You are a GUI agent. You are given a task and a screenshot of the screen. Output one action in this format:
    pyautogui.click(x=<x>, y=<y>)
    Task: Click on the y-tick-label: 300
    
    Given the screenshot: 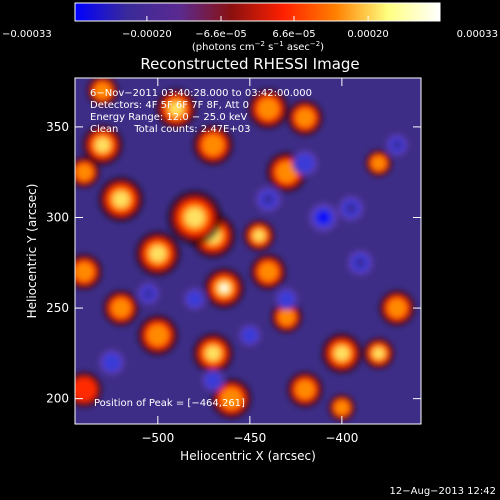 What is the action you would take?
    pyautogui.click(x=57, y=217)
    